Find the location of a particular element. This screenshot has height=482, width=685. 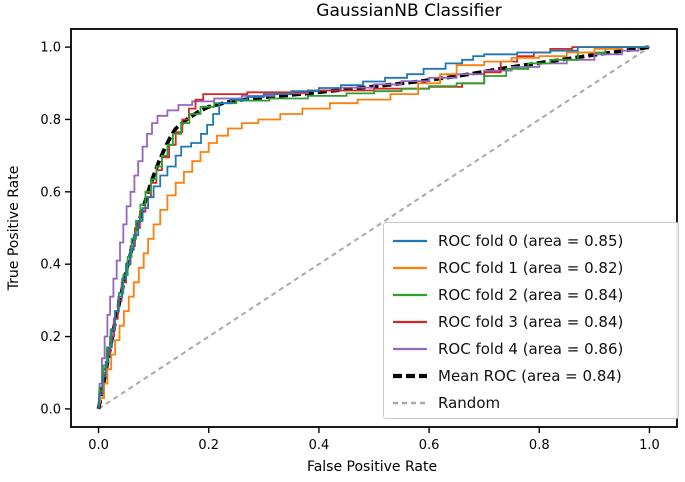

legend-item: ROC fold 3 (area = 0.84) is located at coordinates (531, 321).